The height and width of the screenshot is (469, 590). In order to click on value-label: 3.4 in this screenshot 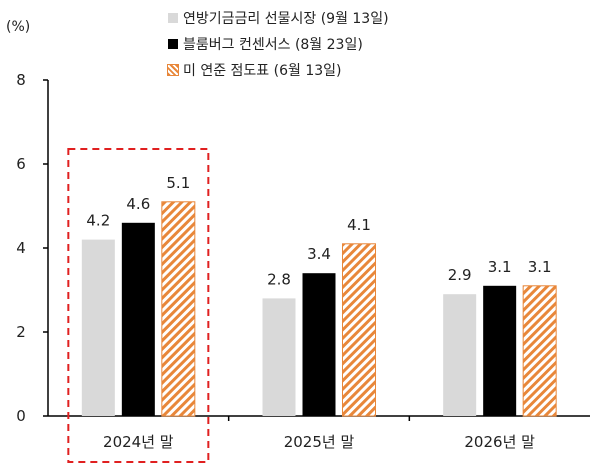, I will do `click(319, 254)`.